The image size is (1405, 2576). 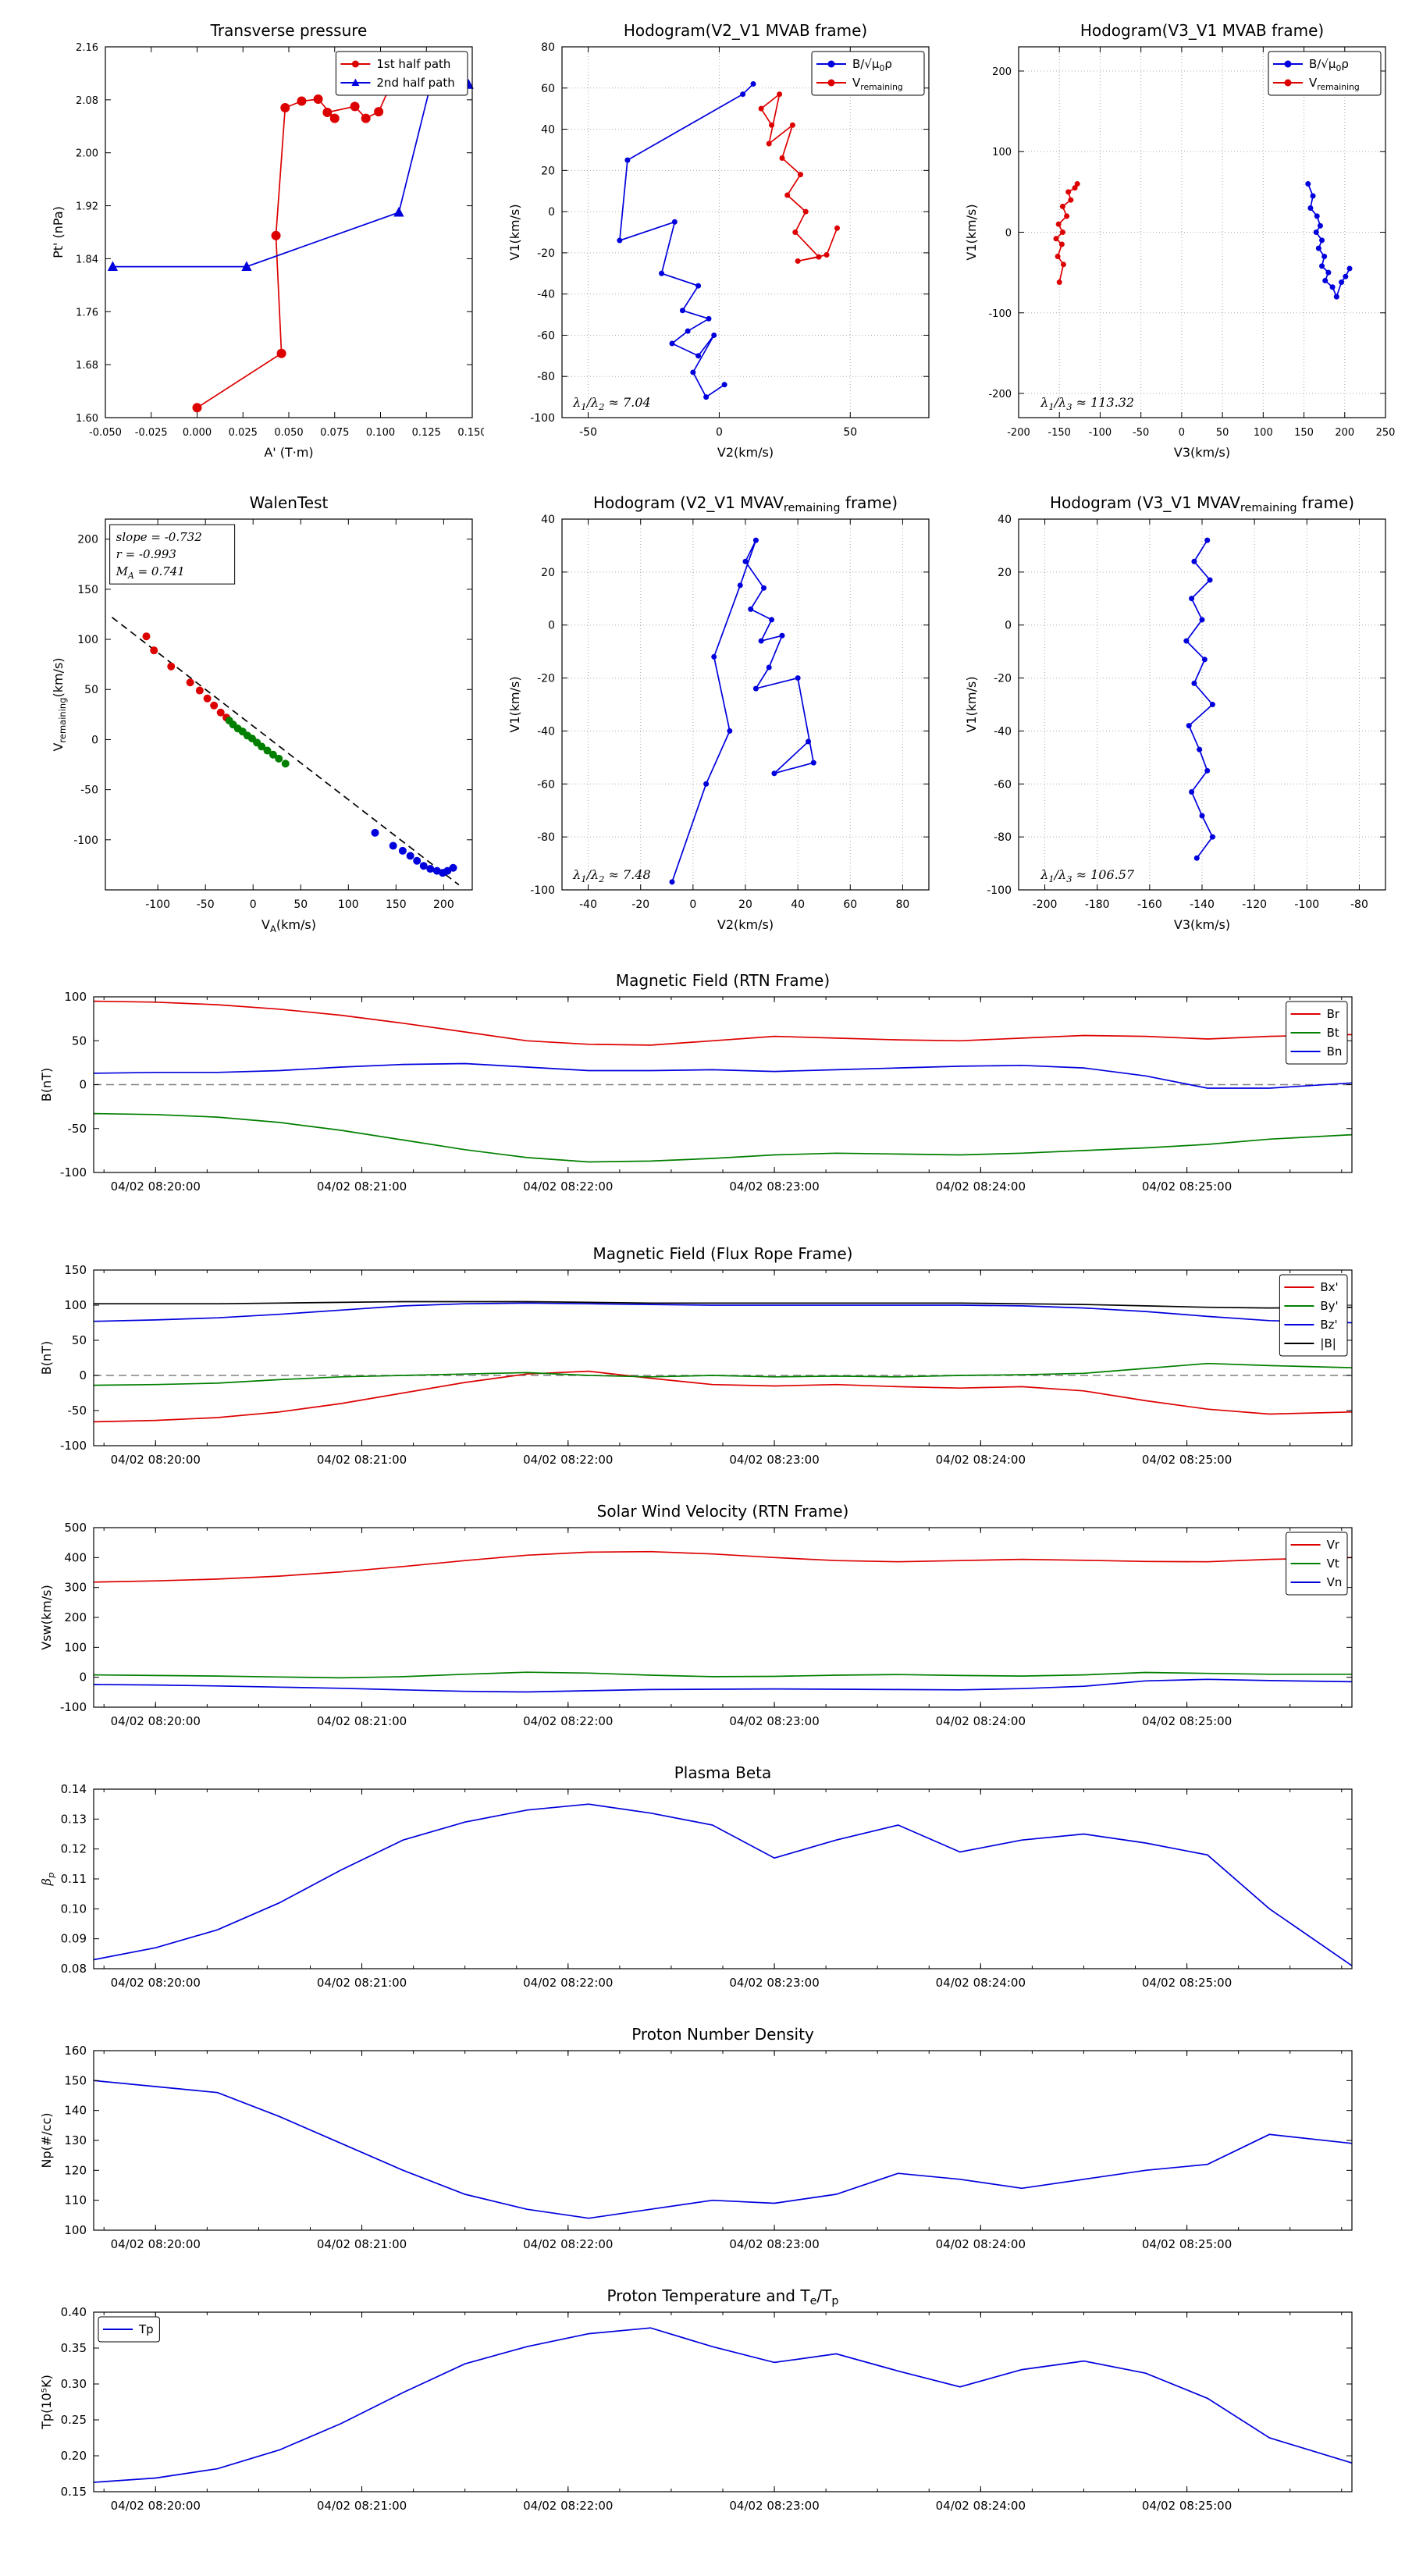 I want to click on svg-text: 1.92, so click(x=87, y=207).